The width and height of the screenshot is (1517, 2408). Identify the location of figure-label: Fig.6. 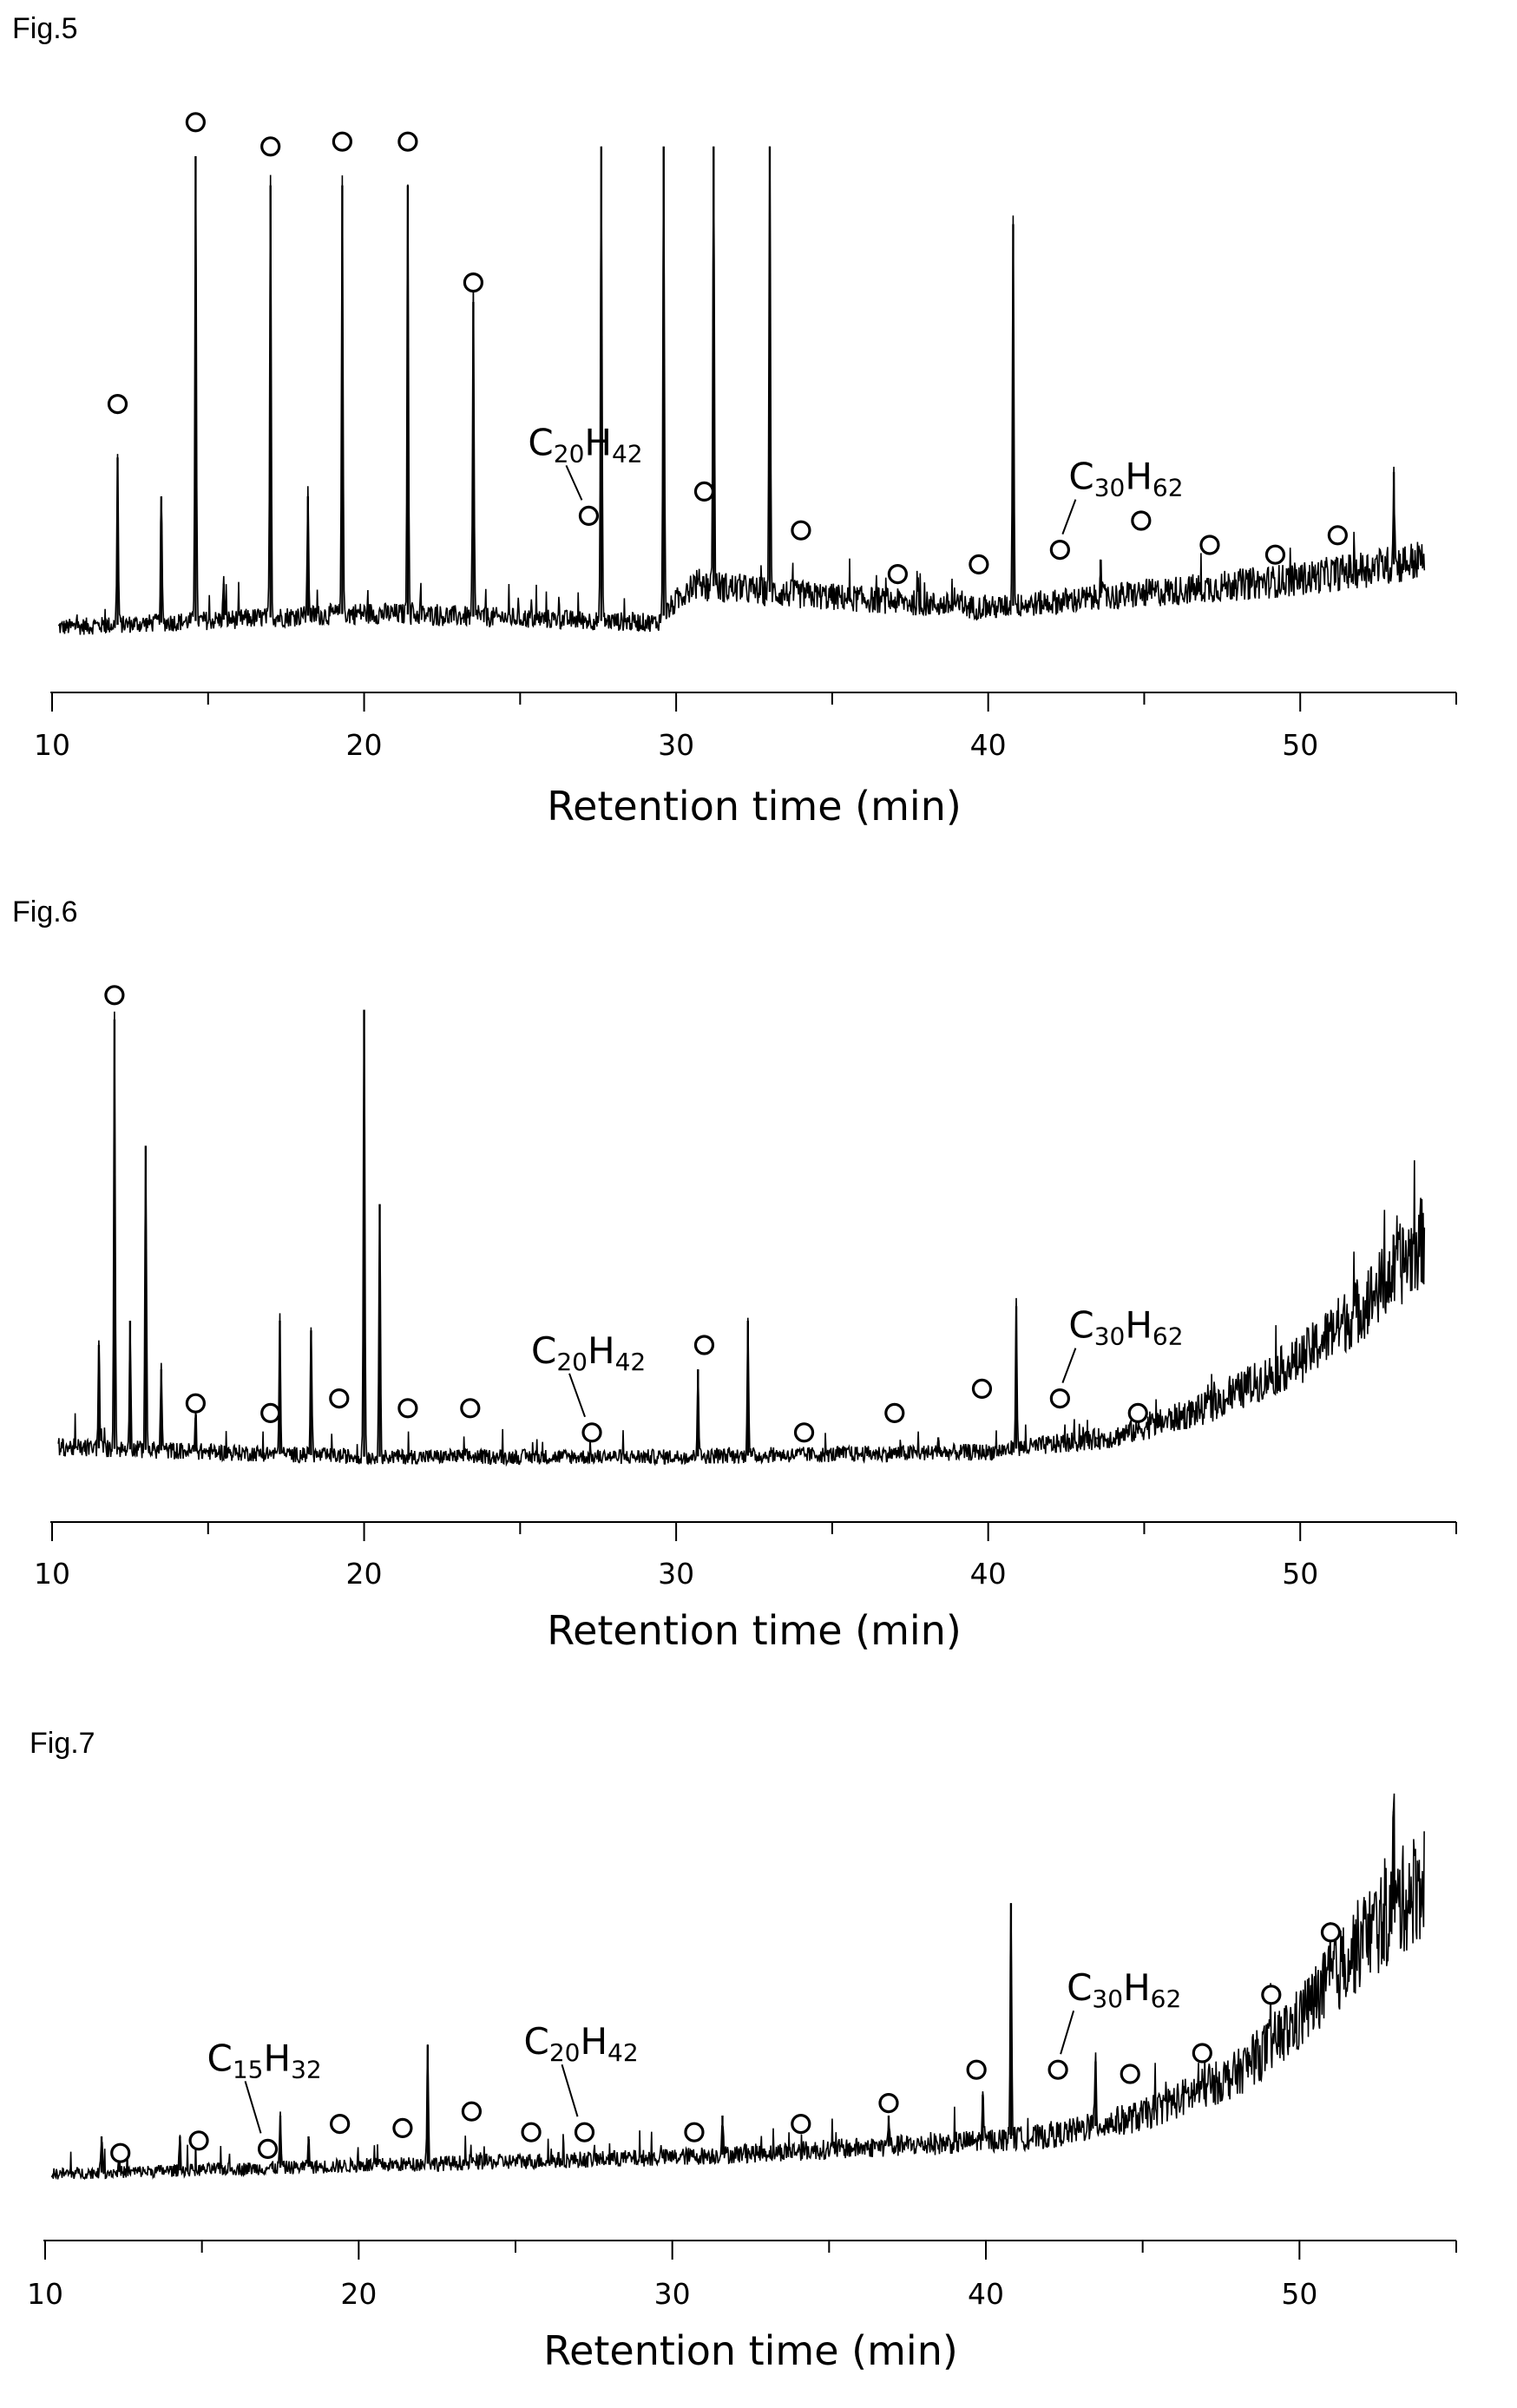
(45, 912).